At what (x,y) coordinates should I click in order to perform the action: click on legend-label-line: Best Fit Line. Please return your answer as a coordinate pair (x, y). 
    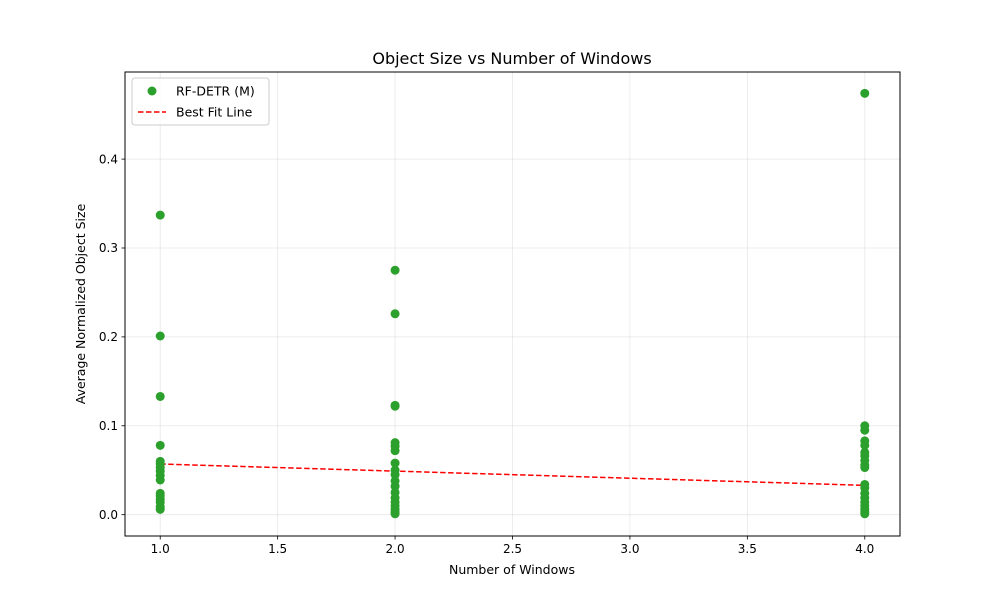
    Looking at the image, I should click on (214, 112).